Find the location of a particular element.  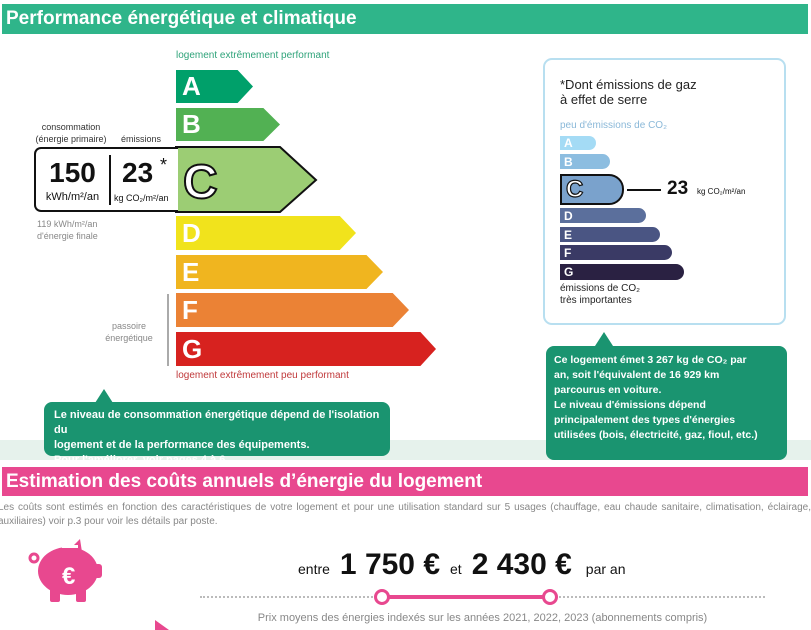

cost-min-marker is located at coordinates (382, 597).